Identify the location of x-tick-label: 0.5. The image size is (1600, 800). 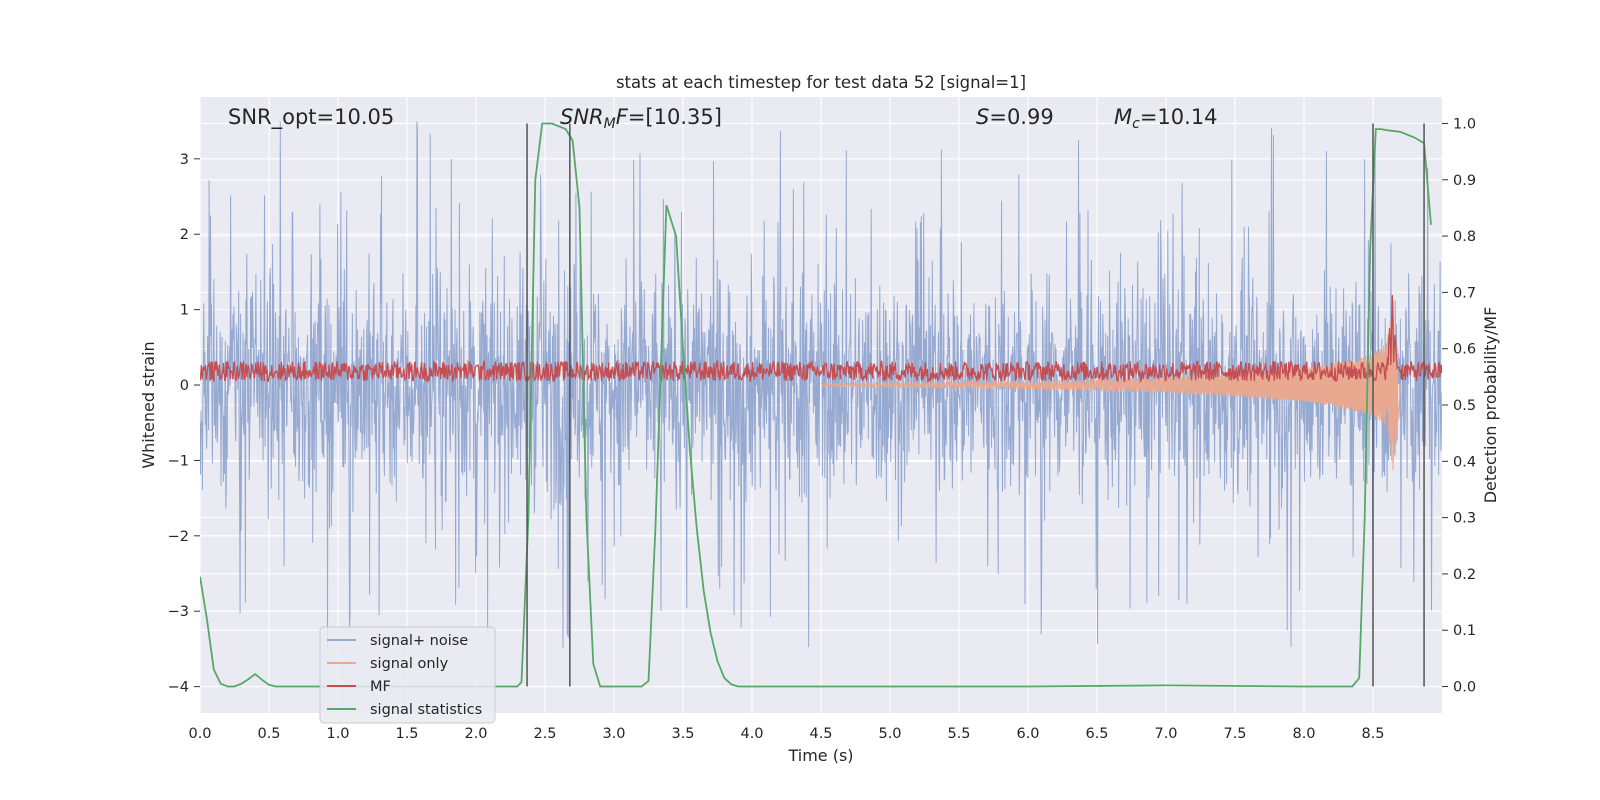
(268, 734).